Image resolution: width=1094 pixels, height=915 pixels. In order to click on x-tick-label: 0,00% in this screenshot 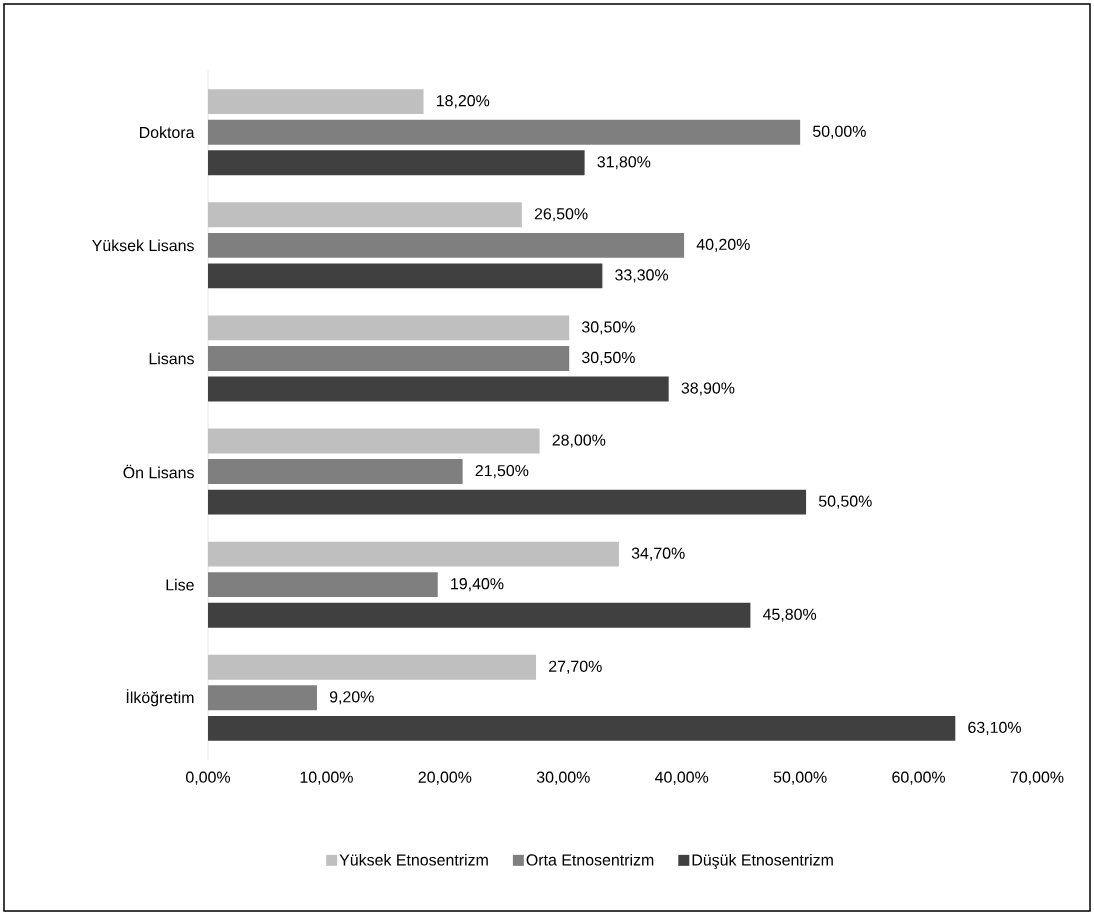, I will do `click(208, 778)`.